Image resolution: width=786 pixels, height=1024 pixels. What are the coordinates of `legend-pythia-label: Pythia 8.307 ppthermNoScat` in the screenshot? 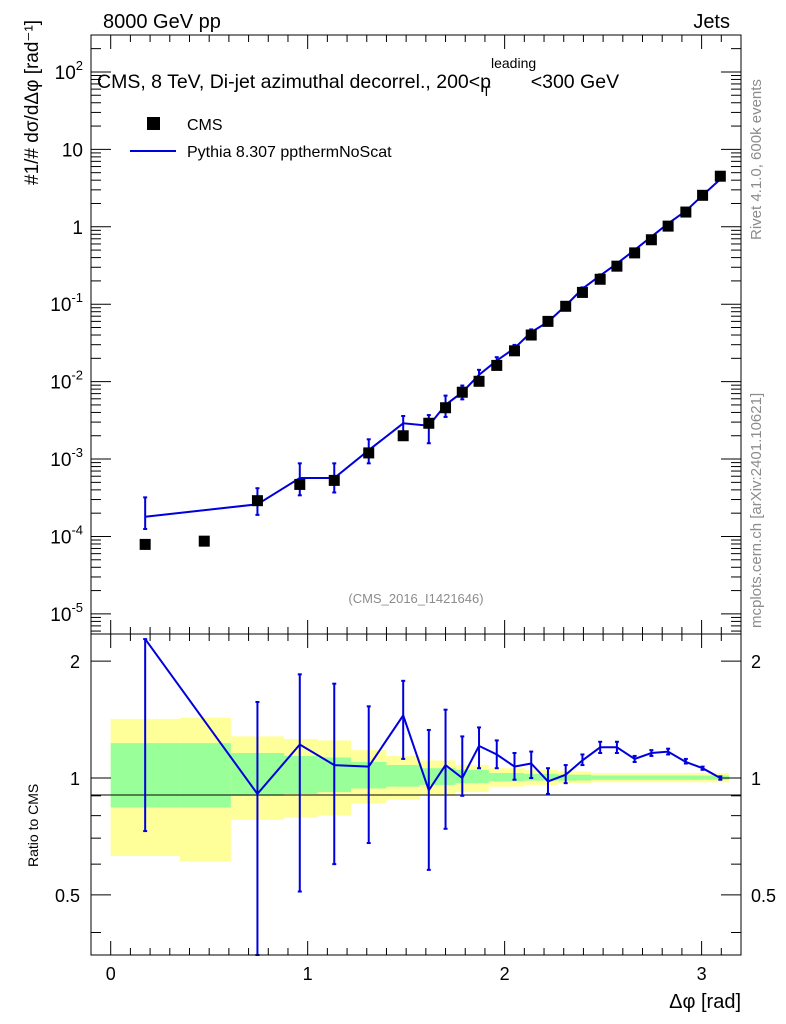 It's located at (289, 152).